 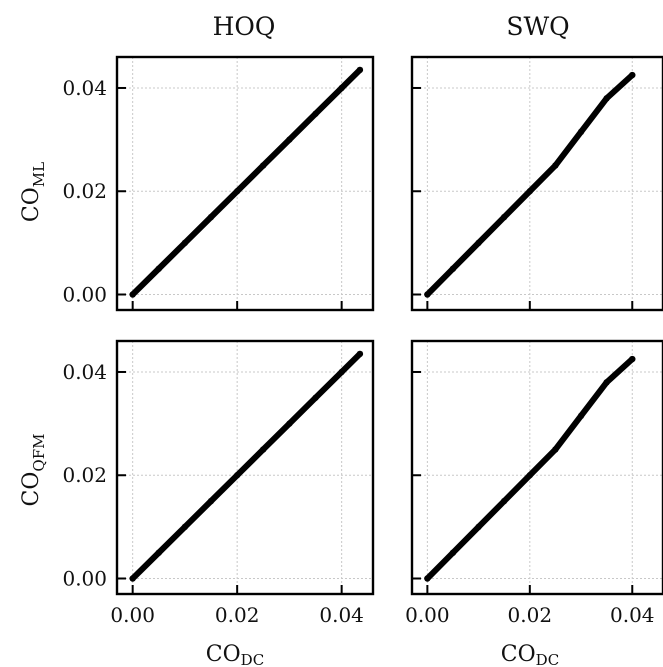 What do you see at coordinates (548, 659) in the screenshot?
I see `xlabel-swq-sub: DC` at bounding box center [548, 659].